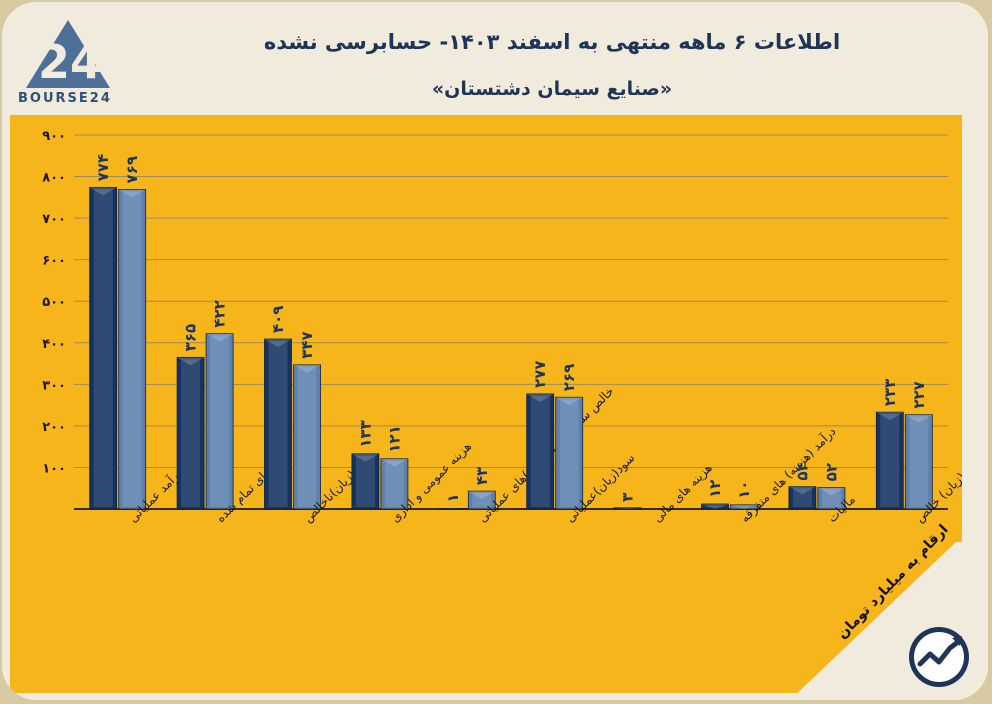  What do you see at coordinates (54, 302) in the screenshot?
I see `y-tick-label-500: ۵۰۰` at bounding box center [54, 302].